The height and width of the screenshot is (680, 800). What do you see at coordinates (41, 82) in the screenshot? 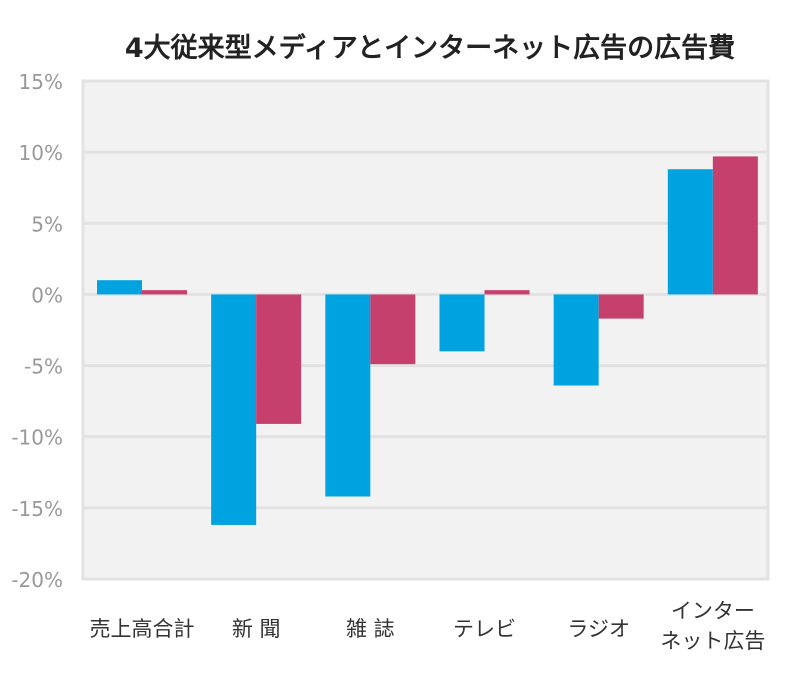
I see `y-tick-label: 15%` at bounding box center [41, 82].